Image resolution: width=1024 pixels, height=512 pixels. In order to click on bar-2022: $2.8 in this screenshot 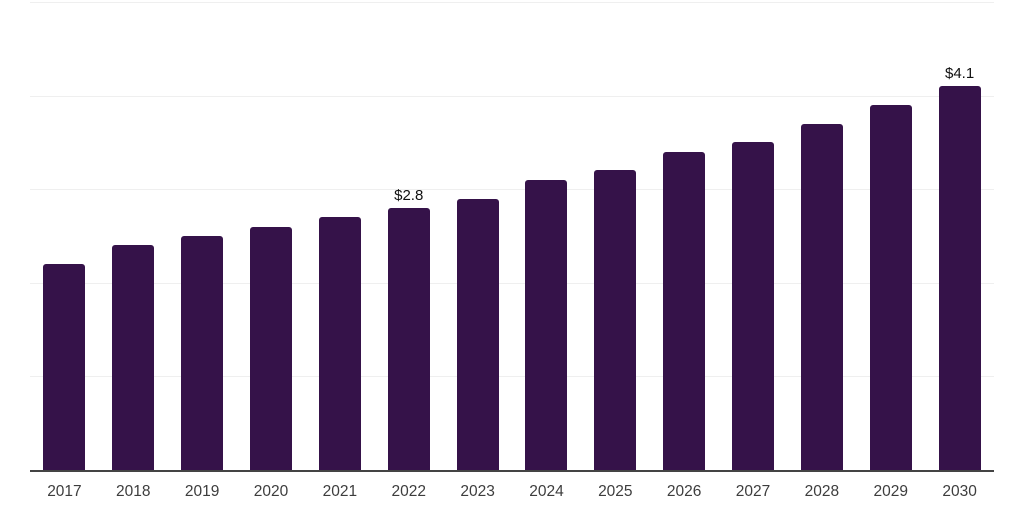, I will do `click(408, 328)`.